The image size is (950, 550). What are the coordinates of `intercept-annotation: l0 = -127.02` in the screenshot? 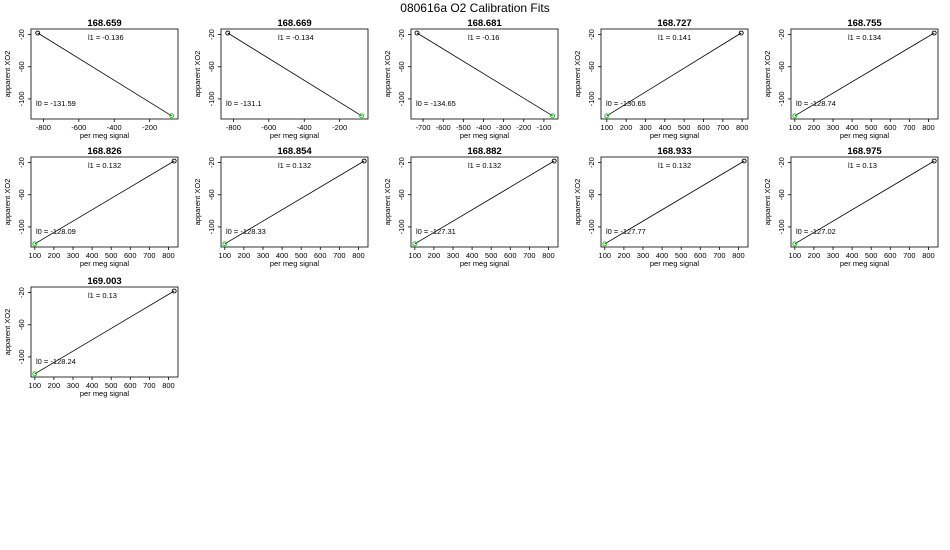 It's located at (816, 231).